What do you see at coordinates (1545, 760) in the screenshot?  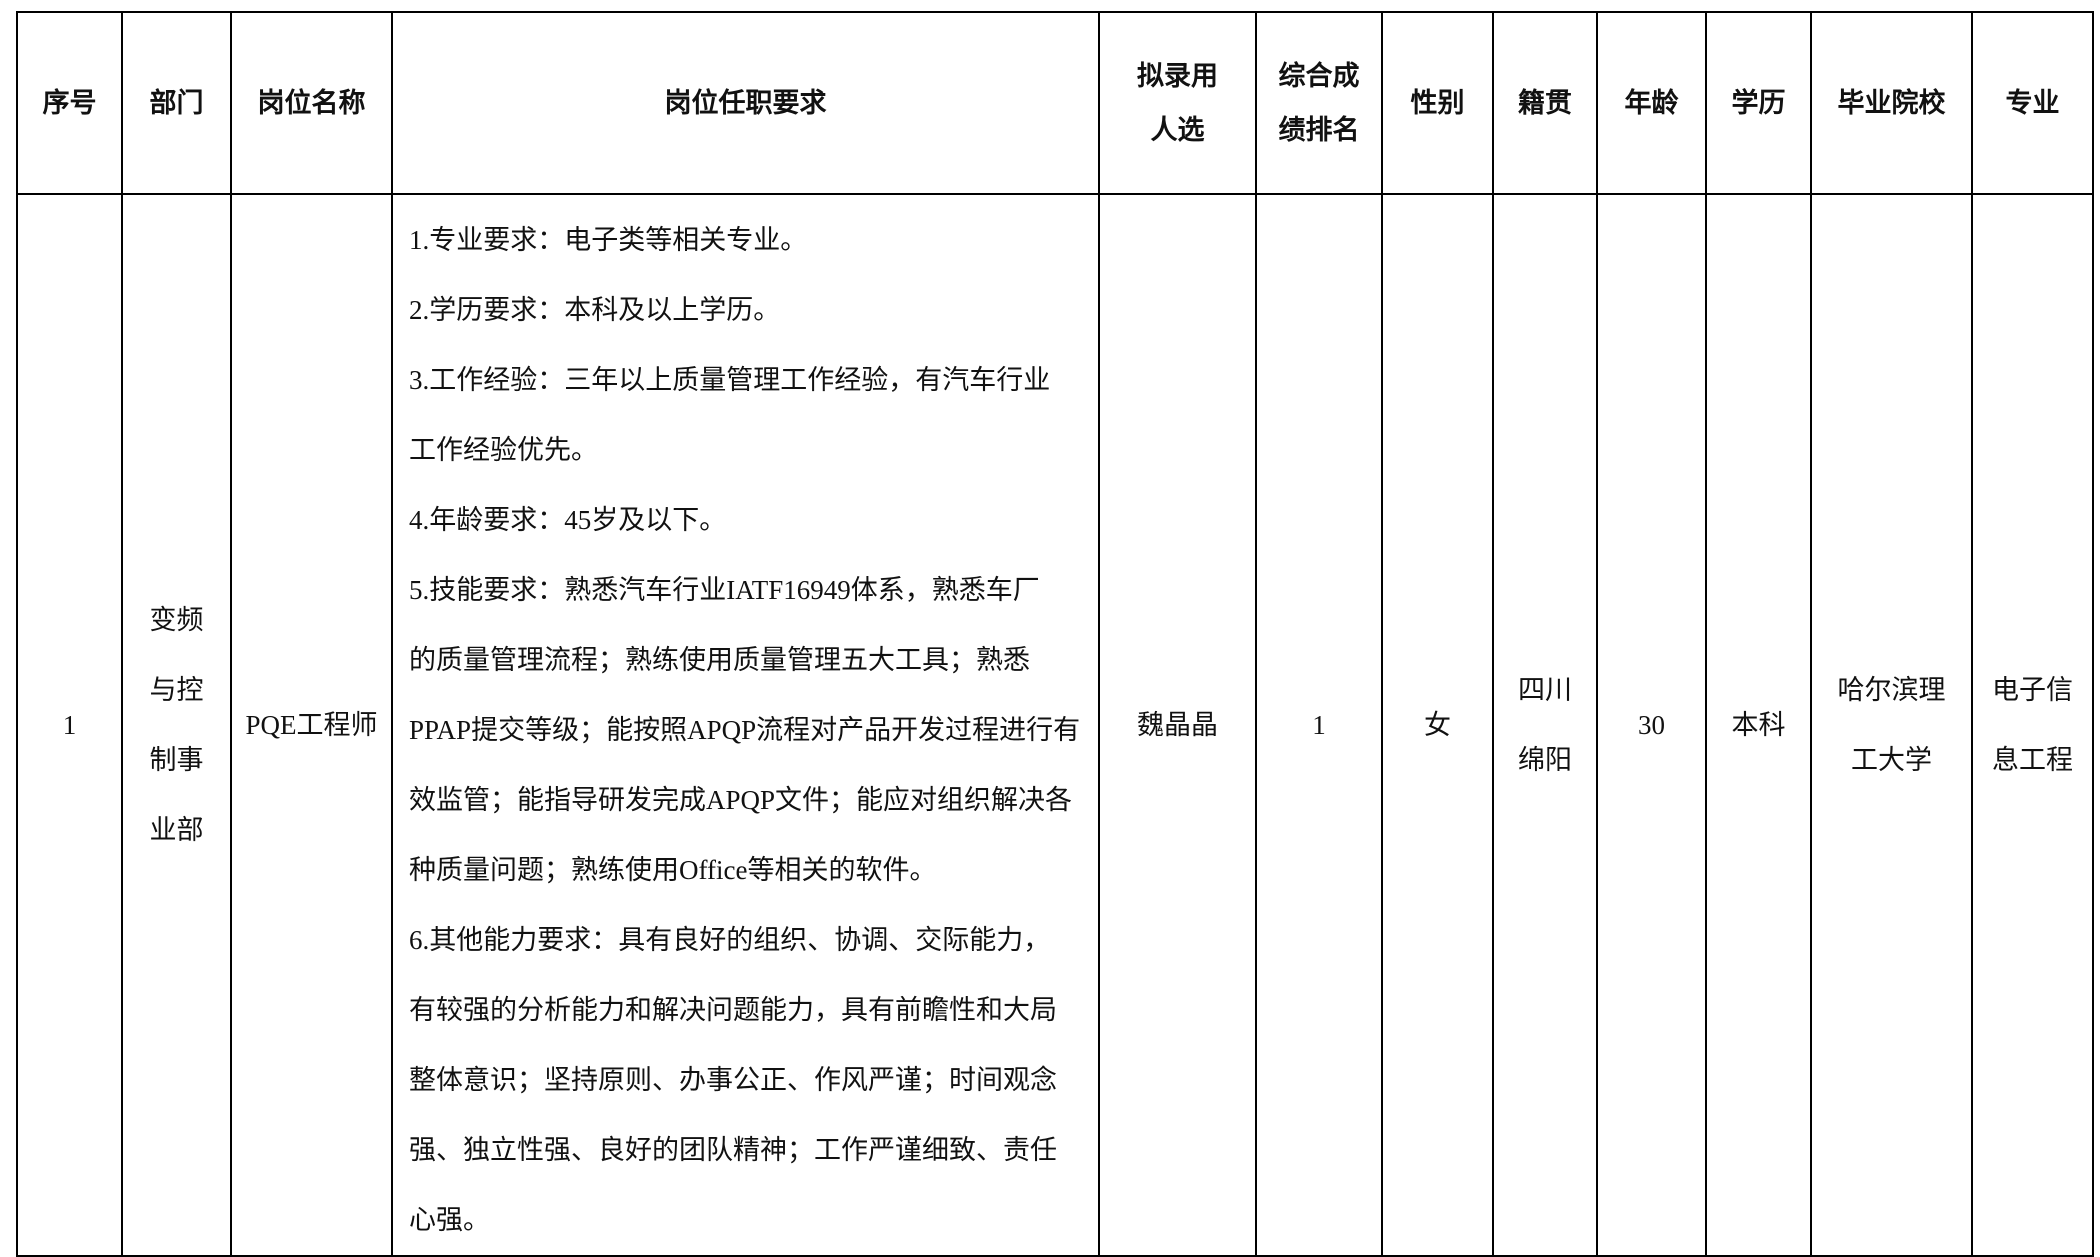 I see `hometown-line: 绵阳` at bounding box center [1545, 760].